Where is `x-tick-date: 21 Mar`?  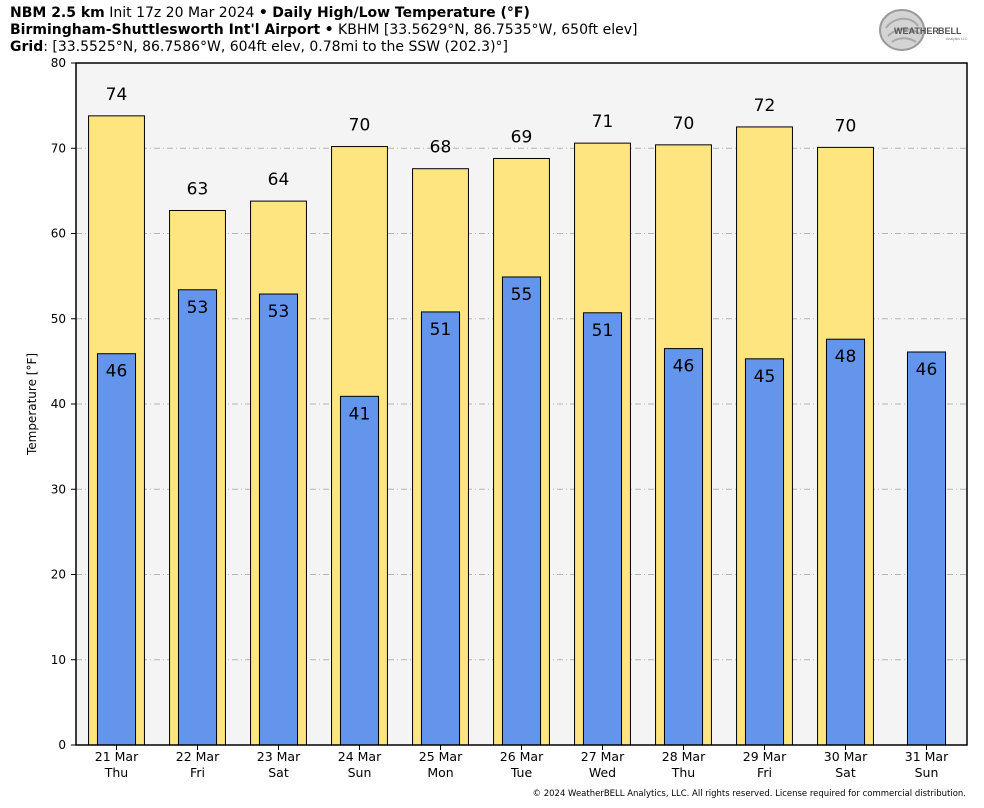
x-tick-date: 21 Mar is located at coordinates (117, 756).